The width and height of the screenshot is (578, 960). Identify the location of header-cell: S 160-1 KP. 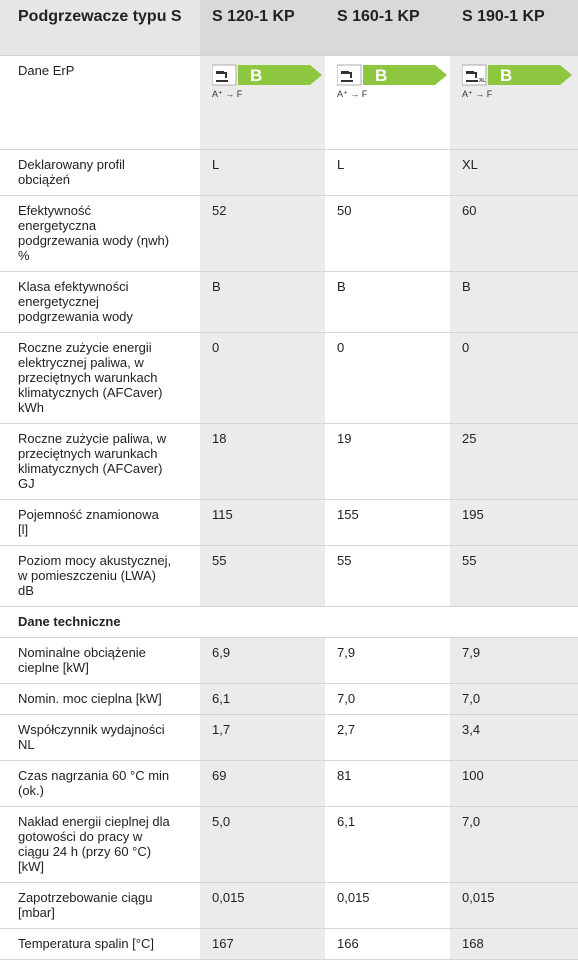
(387, 28).